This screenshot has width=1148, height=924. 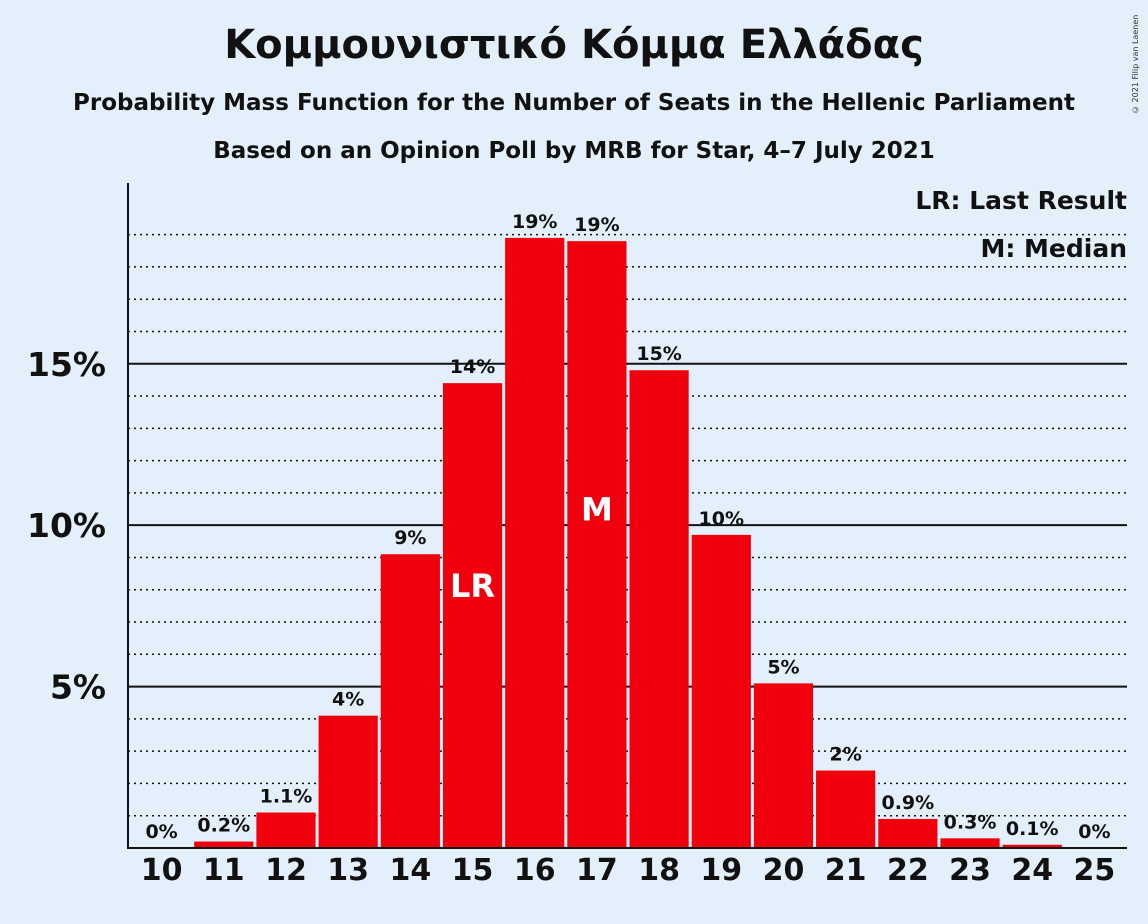 I want to click on data-label-16: 19%, so click(x=534, y=222).